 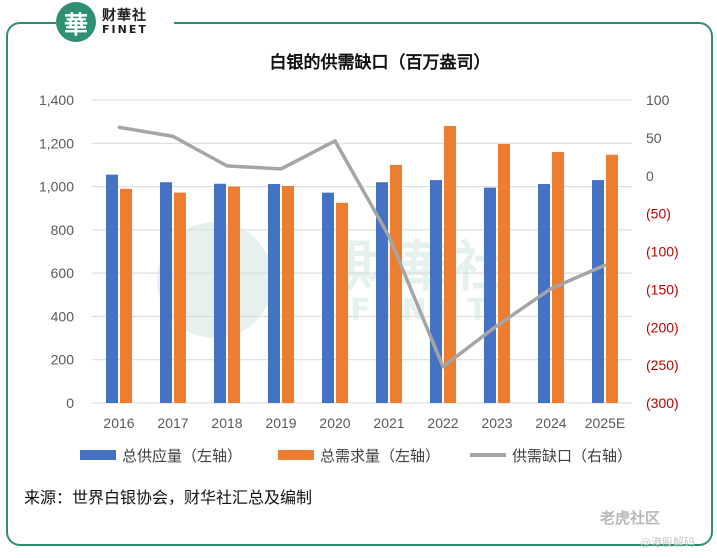 What do you see at coordinates (63, 230) in the screenshot?
I see `left-tick-label: 800` at bounding box center [63, 230].